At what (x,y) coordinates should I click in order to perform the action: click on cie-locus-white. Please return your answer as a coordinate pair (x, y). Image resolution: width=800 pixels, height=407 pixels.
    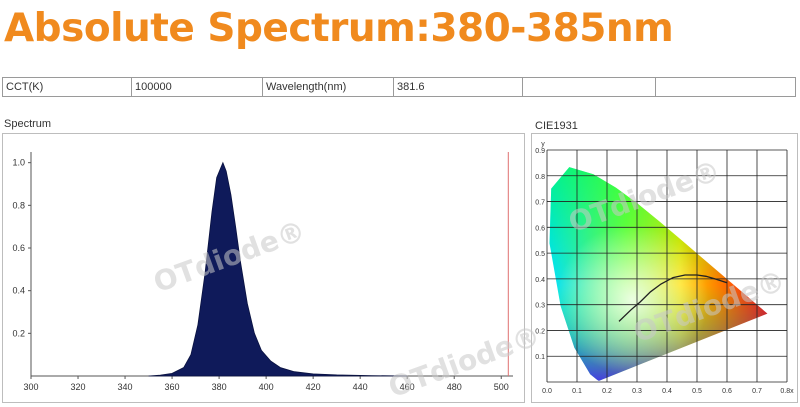
    Looking at the image, I should click on (658, 274).